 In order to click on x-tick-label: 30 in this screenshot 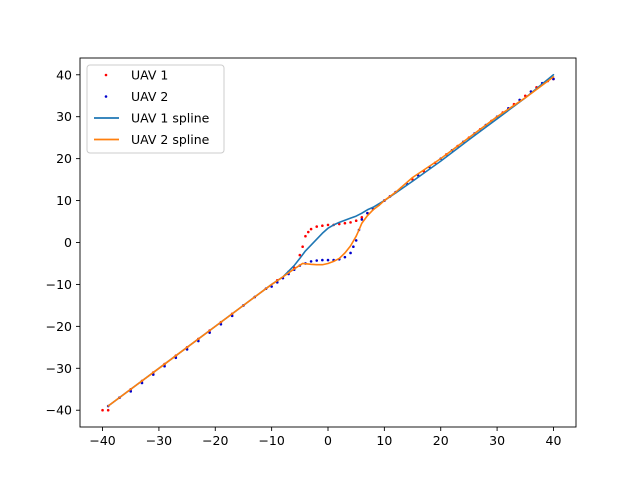, I will do `click(497, 440)`.